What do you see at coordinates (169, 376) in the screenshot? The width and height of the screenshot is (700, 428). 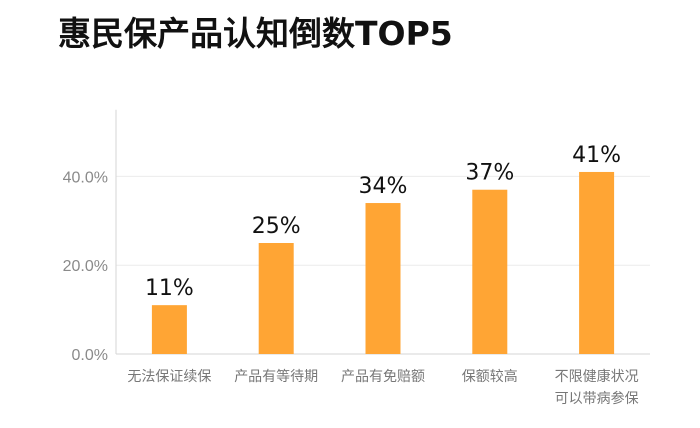 I see `x-tick-label: 无法保证续保` at bounding box center [169, 376].